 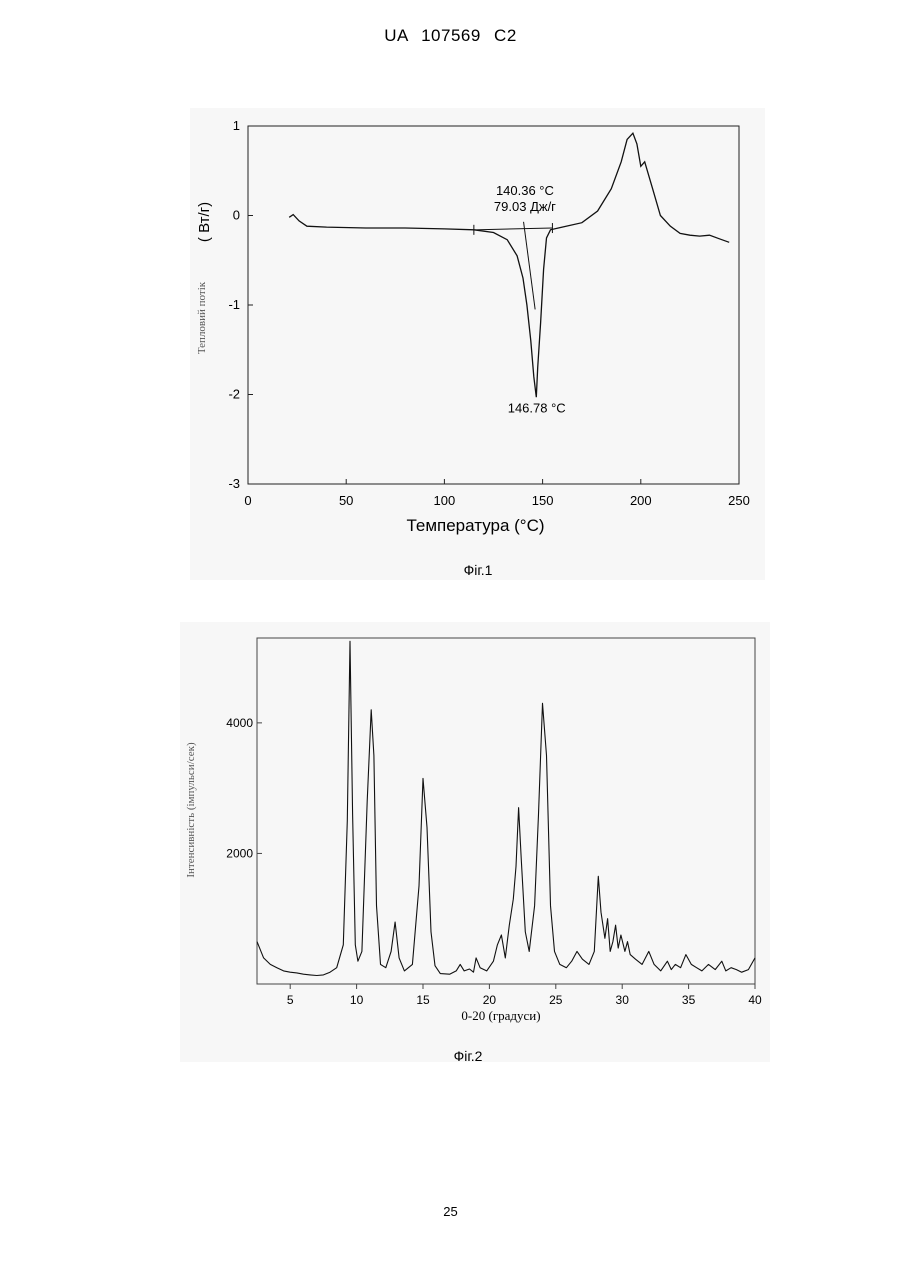 What do you see at coordinates (357, 1000) in the screenshot?
I see `x-tick-label: 10` at bounding box center [357, 1000].